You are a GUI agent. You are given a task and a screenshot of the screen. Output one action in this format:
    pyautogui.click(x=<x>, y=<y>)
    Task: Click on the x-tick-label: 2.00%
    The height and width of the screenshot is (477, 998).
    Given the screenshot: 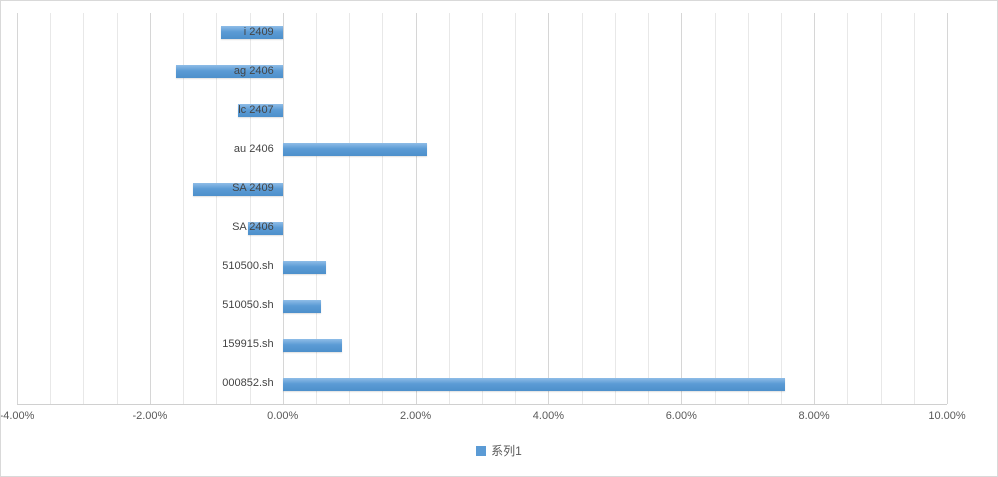 What is the action you would take?
    pyautogui.click(x=415, y=416)
    